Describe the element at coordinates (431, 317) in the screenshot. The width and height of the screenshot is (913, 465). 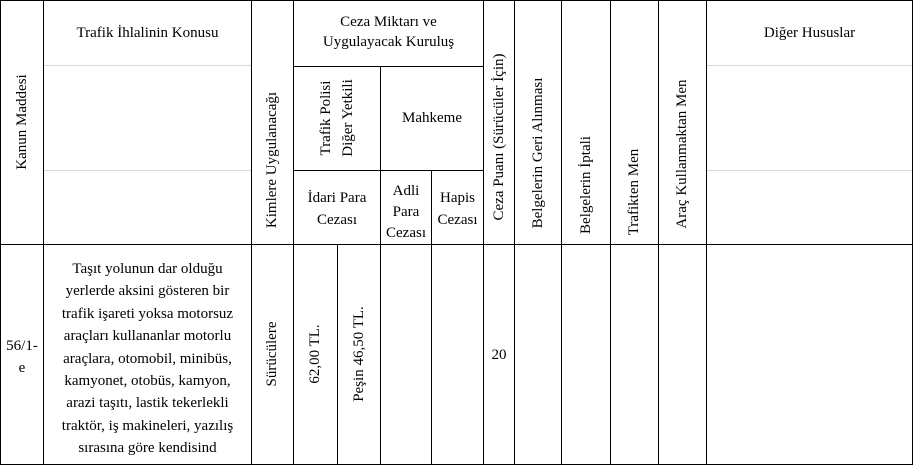
I see `col-sep-adli-hapis` at that location.